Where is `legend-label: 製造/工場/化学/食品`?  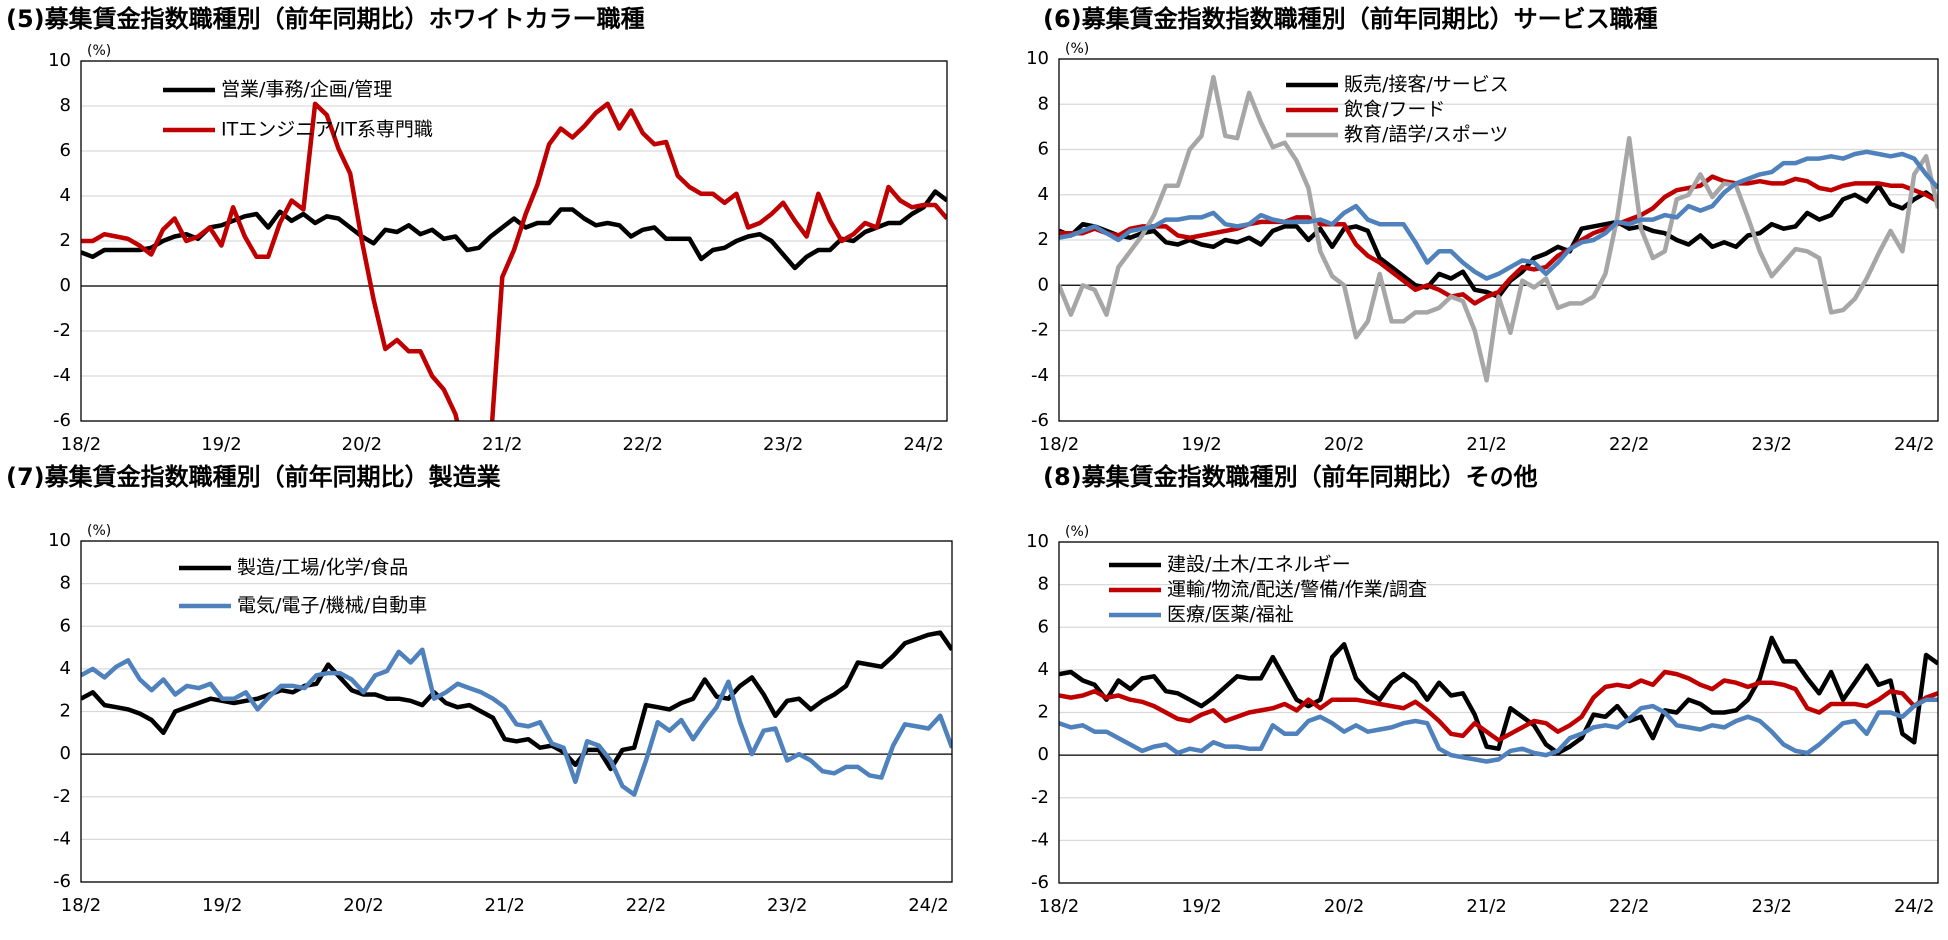
legend-label: 製造/工場/化学/食品 is located at coordinates (322, 568).